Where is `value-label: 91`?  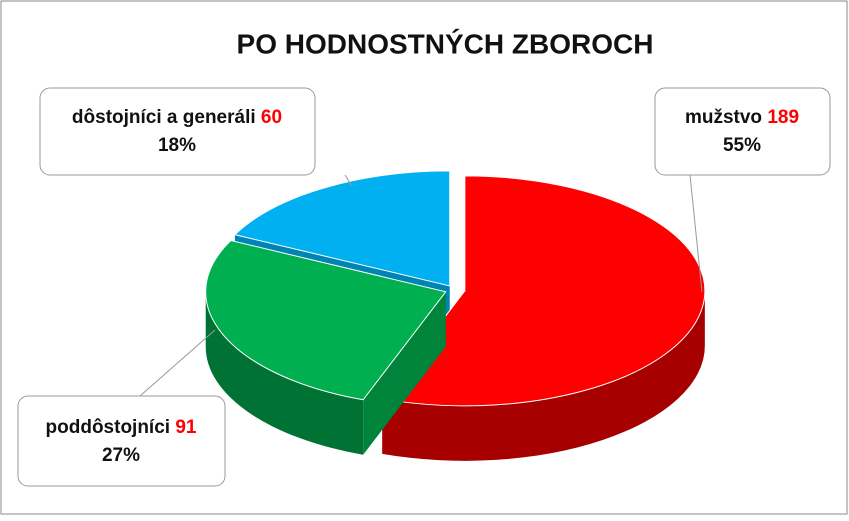
value-label: 91 is located at coordinates (186, 427).